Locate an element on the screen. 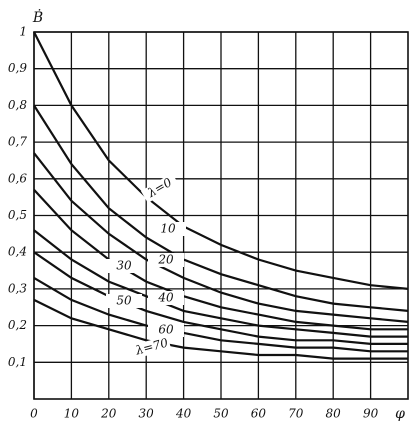 The image size is (419, 429). x-tick-label: 50 is located at coordinates (221, 414).